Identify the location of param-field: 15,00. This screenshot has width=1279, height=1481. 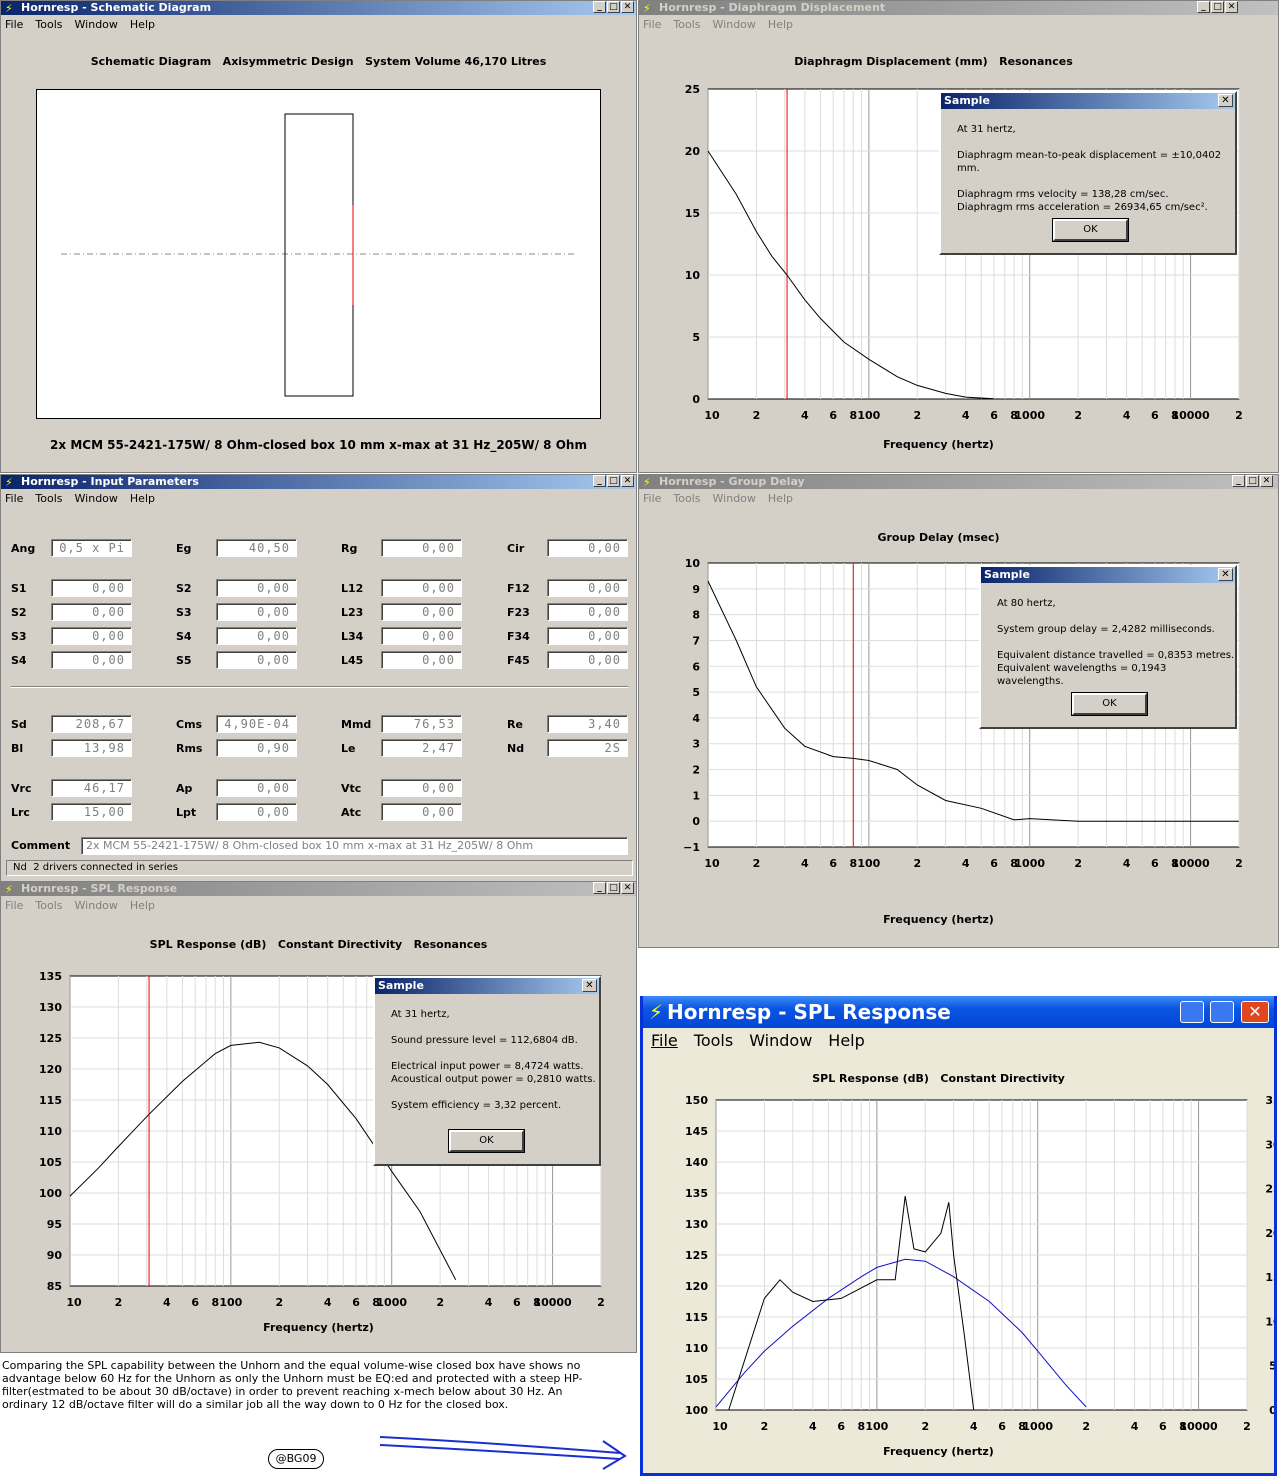
(91, 812).